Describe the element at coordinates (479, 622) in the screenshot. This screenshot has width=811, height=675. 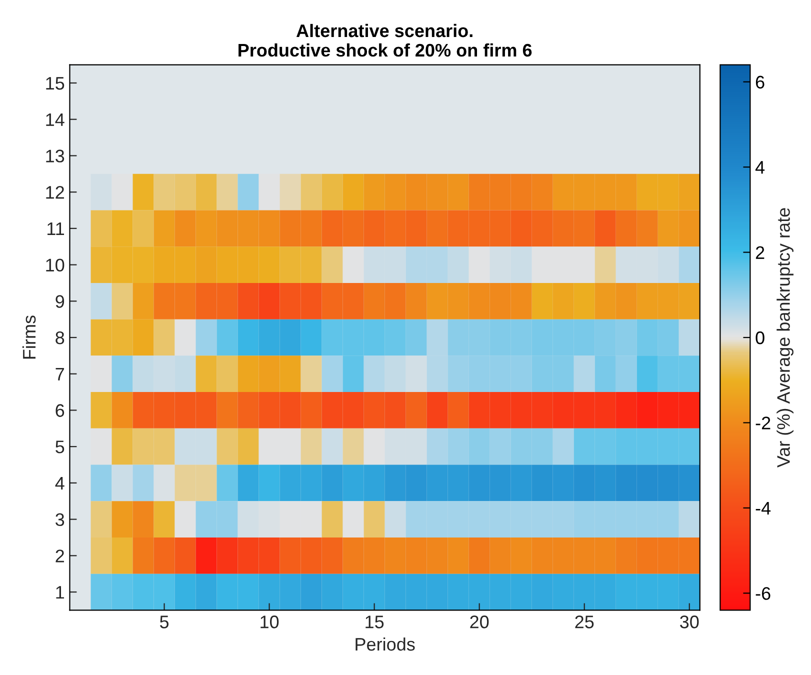
I see `x-tick-label: 20` at that location.